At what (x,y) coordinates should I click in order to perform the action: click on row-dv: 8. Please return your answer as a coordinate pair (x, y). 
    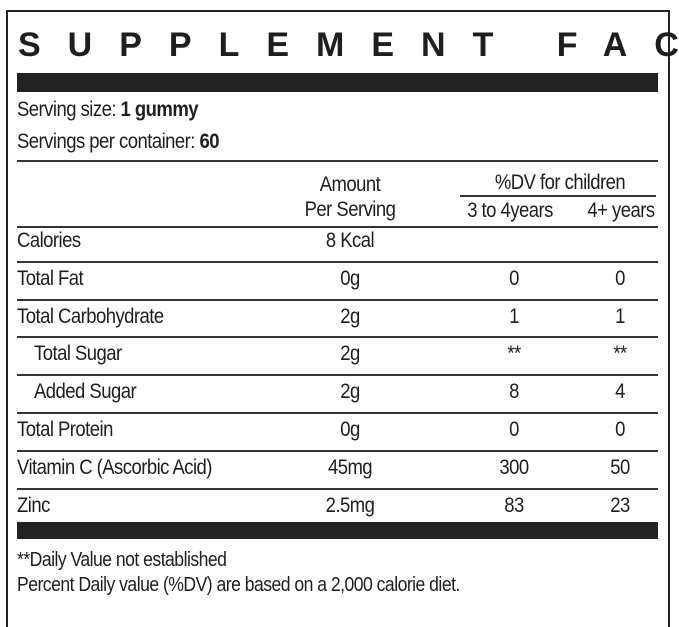
    Looking at the image, I should click on (514, 392).